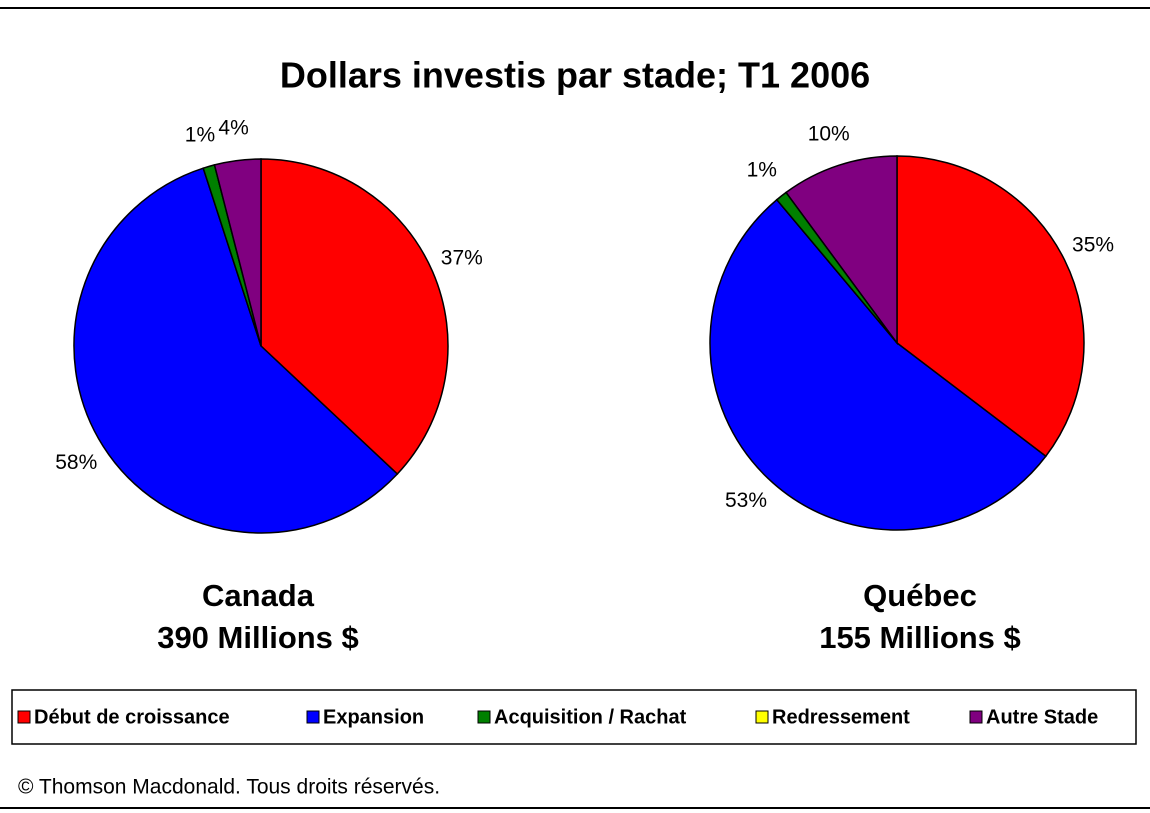 This screenshot has height=813, width=1150. Describe the element at coordinates (233, 127) in the screenshot. I see `data-label: 4%` at that location.